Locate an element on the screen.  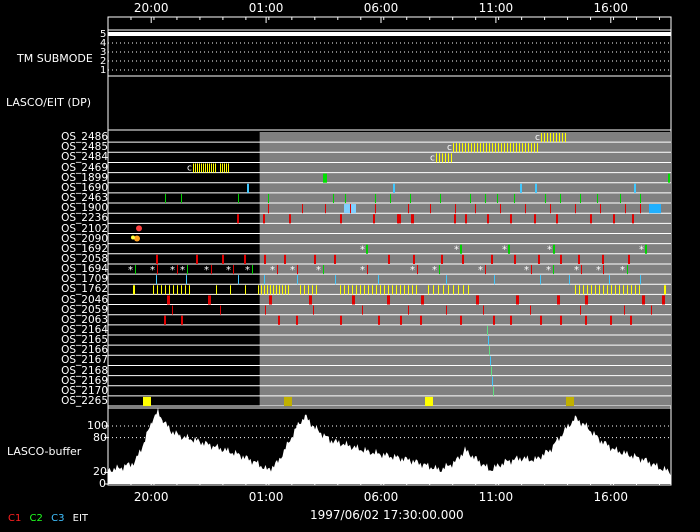
os-row-label: OS_1762 is located at coordinates (84, 289).